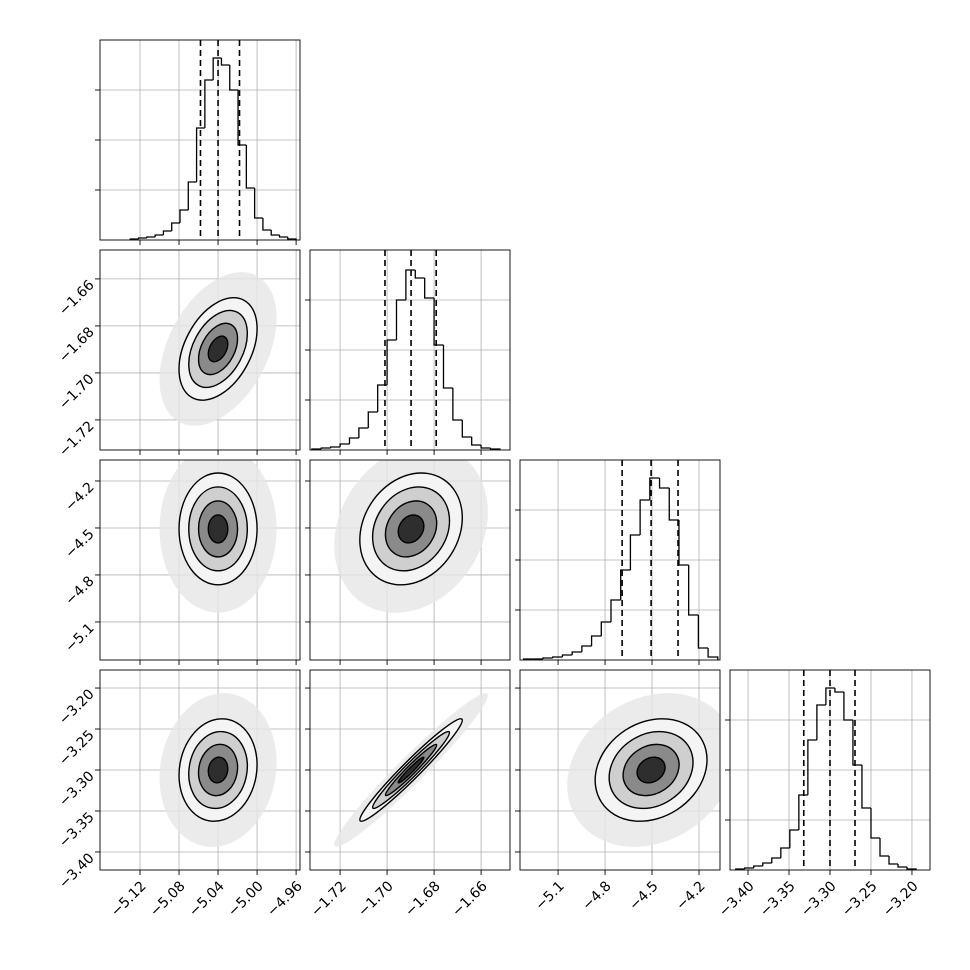 The width and height of the screenshot is (970, 970). I want to click on x-tick-label: −1.68, so click(423, 899).